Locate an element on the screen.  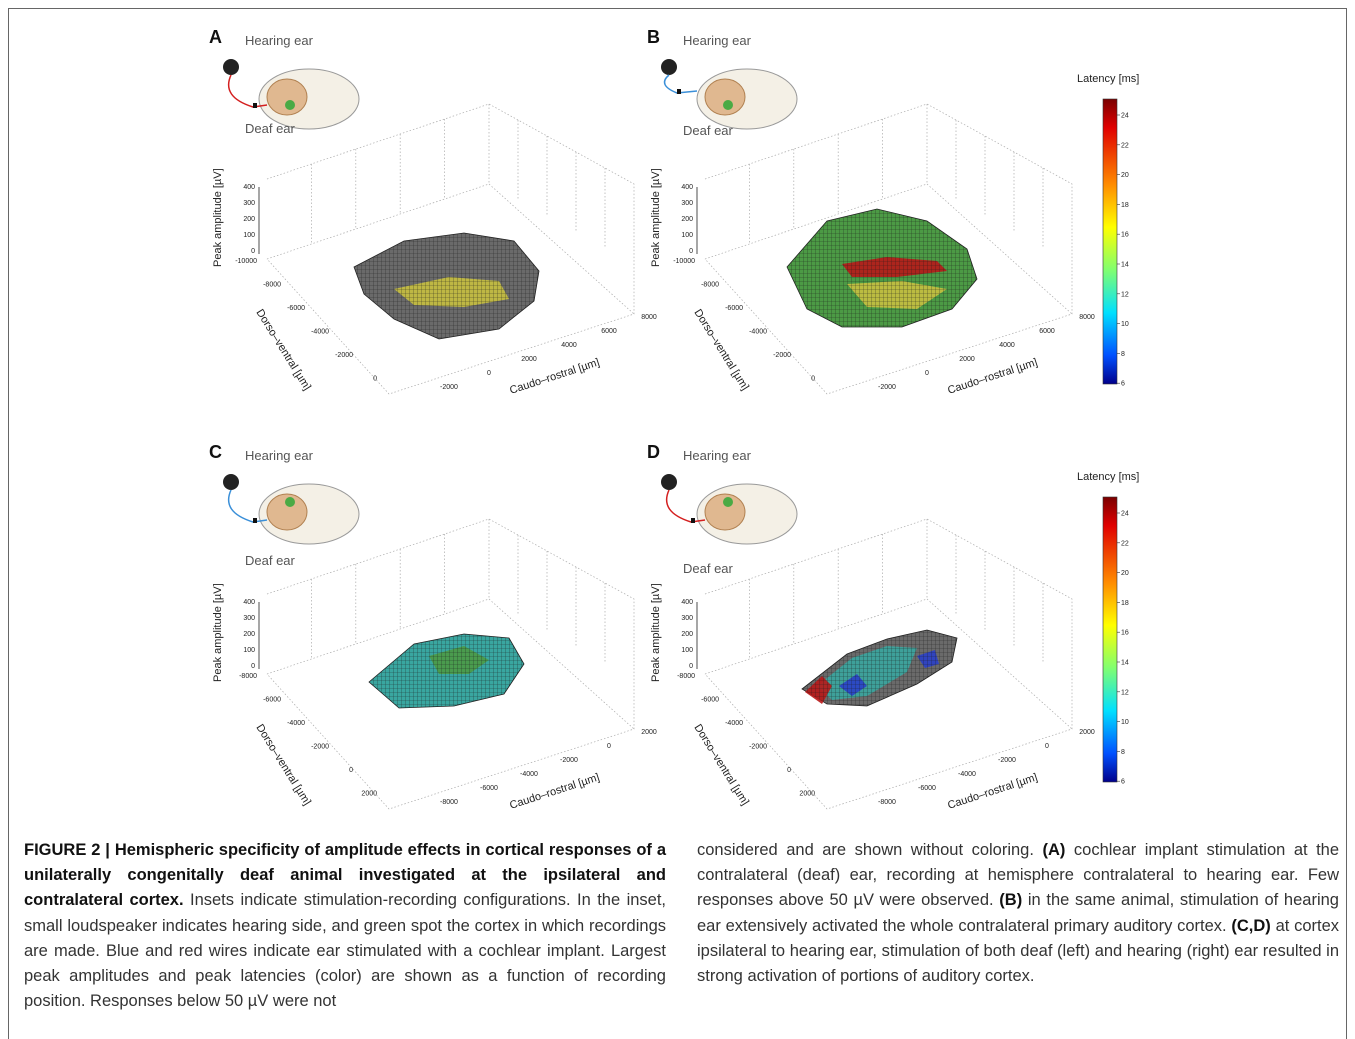
dv-tick-label: -10000 is located at coordinates (684, 261).